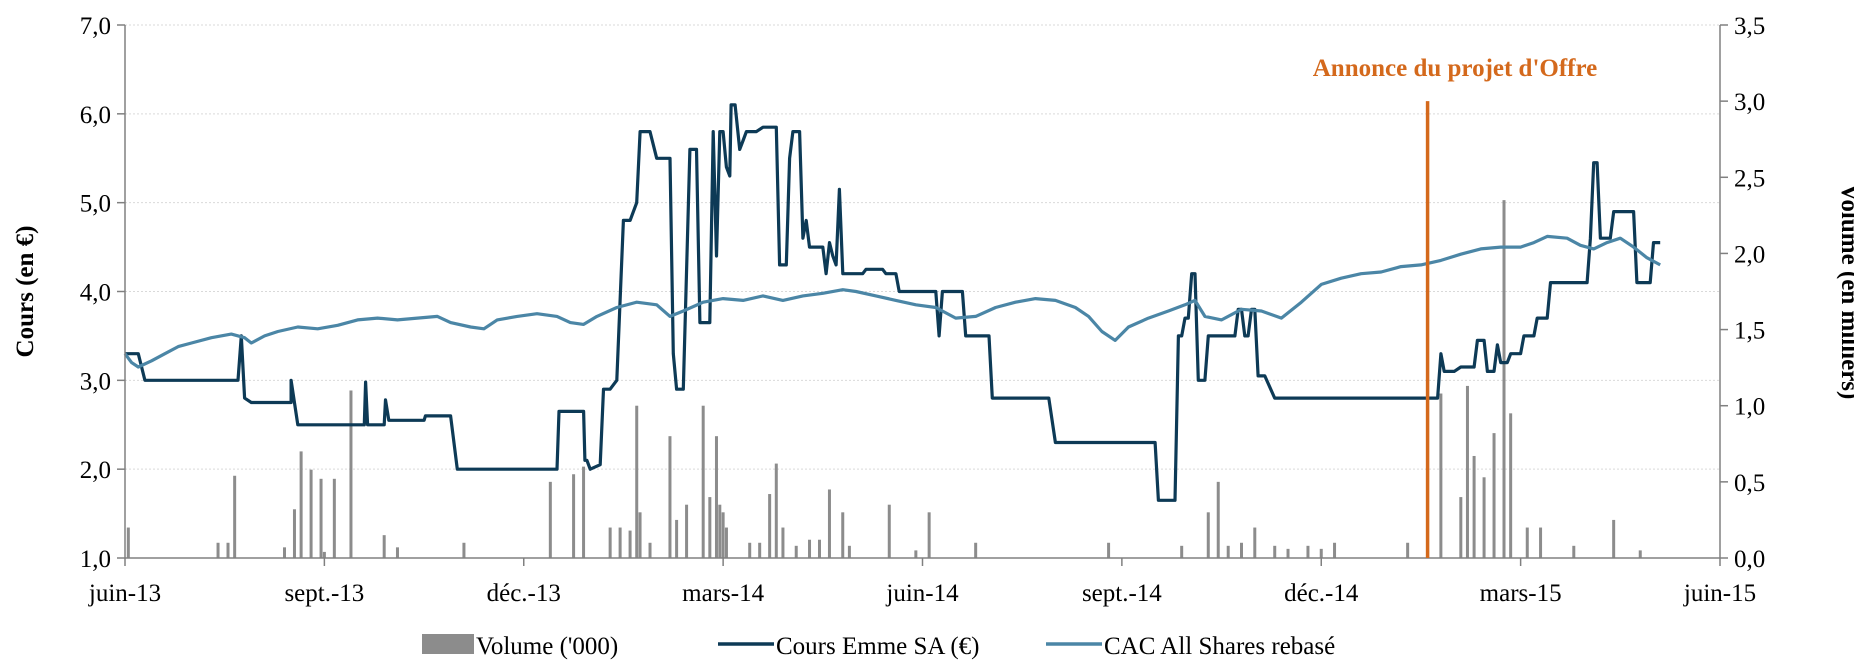  I want to click on y2-tick-label: 3,5, so click(1749, 26).